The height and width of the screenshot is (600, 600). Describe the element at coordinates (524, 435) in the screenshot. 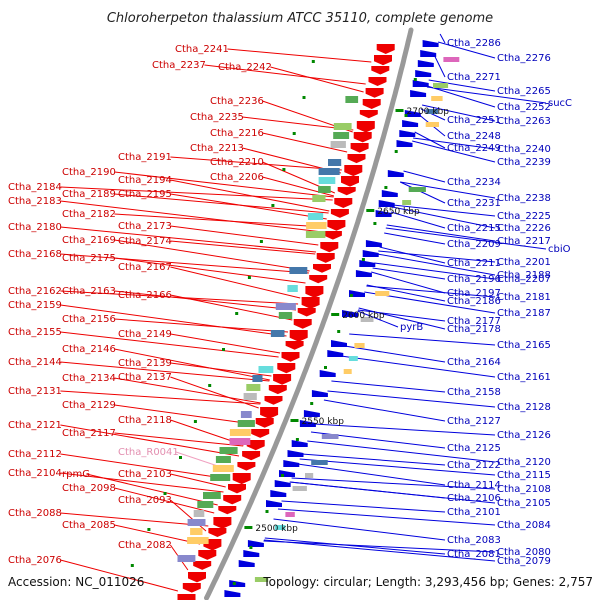

I see `gene-label-right: Ctha_2126` at that location.